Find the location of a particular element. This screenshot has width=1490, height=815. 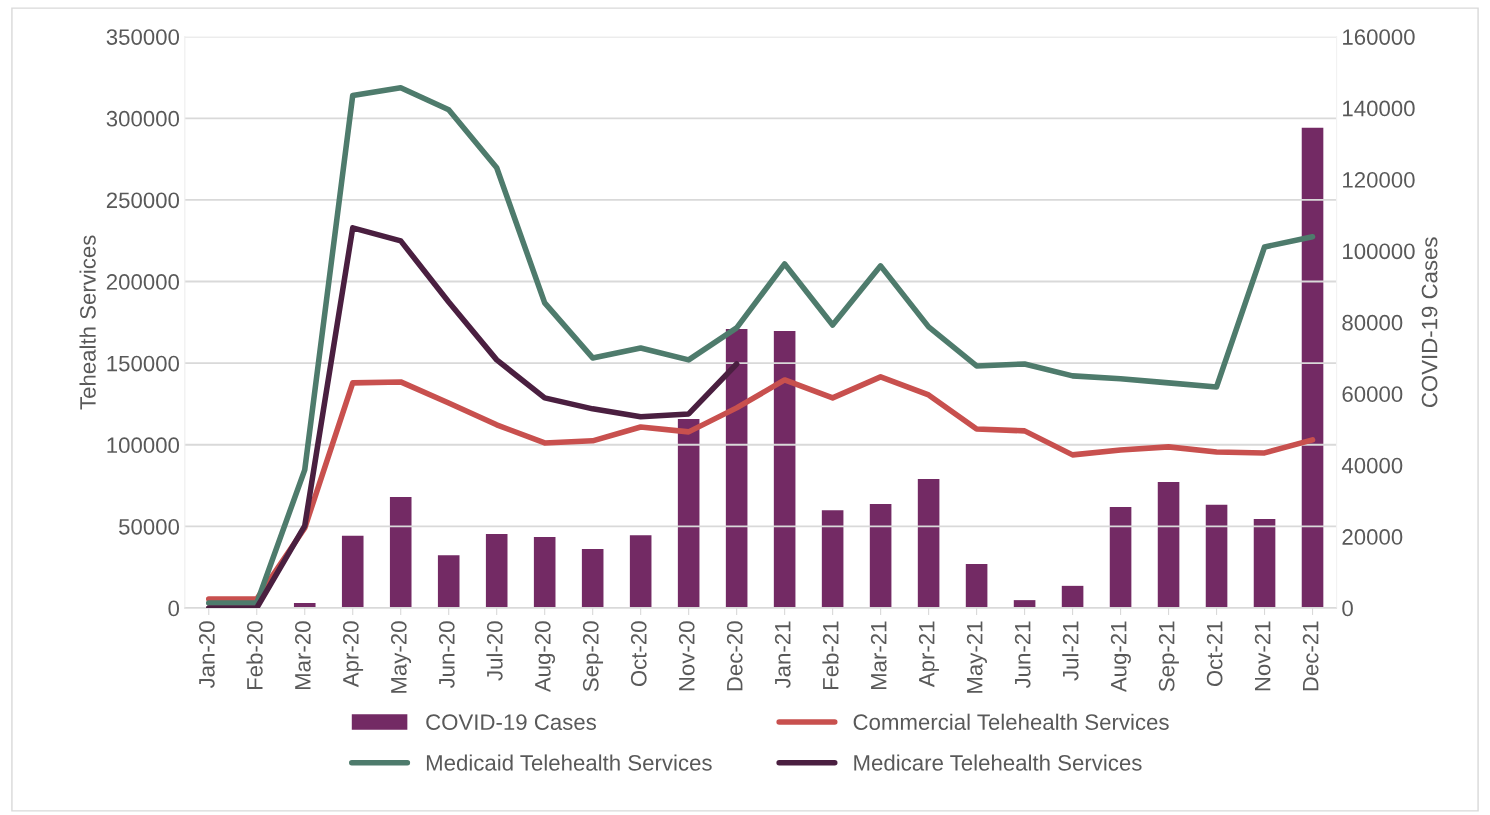

y-axis-title: Tehealth Services is located at coordinates (87, 322).